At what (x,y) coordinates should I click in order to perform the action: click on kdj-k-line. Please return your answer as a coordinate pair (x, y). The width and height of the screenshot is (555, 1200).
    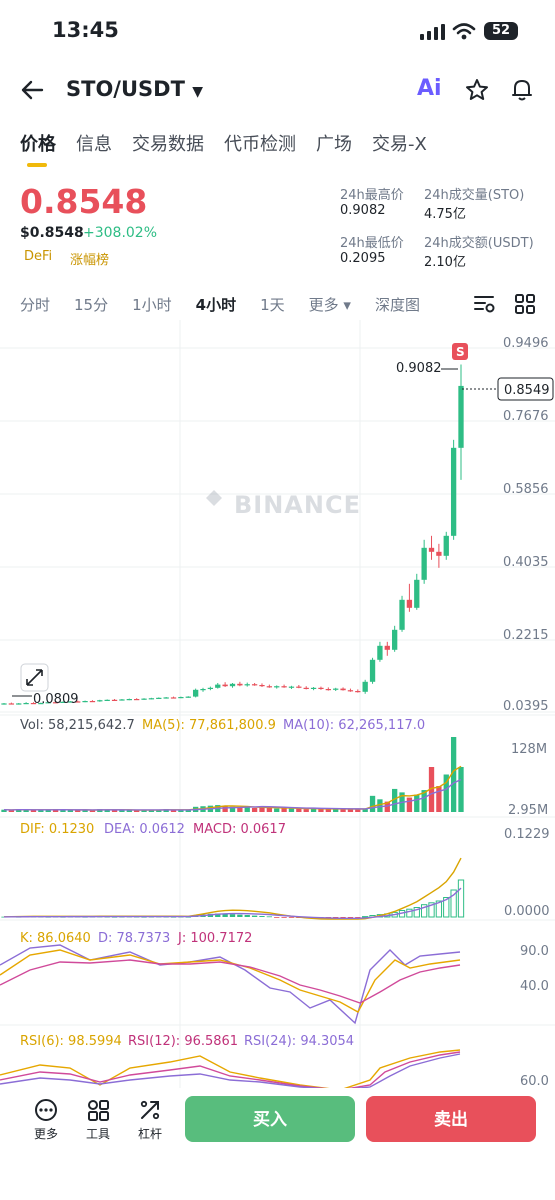
    Looking at the image, I should click on (230, 981).